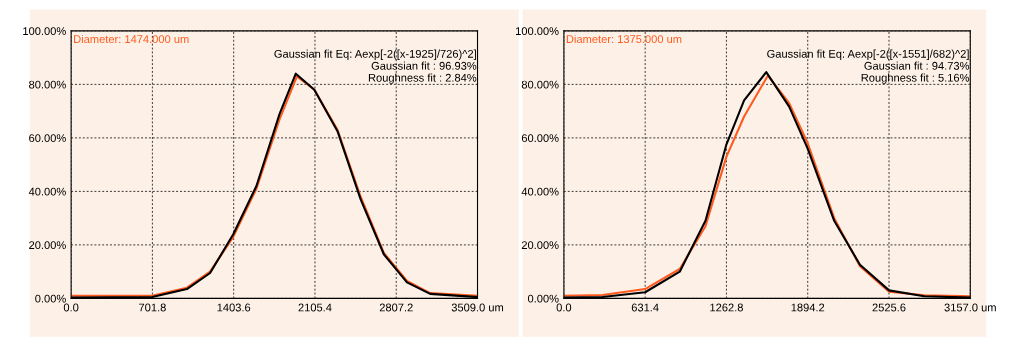 The width and height of the screenshot is (1016, 343). What do you see at coordinates (645, 307) in the screenshot?
I see `x-tick-label: 631.4` at bounding box center [645, 307].